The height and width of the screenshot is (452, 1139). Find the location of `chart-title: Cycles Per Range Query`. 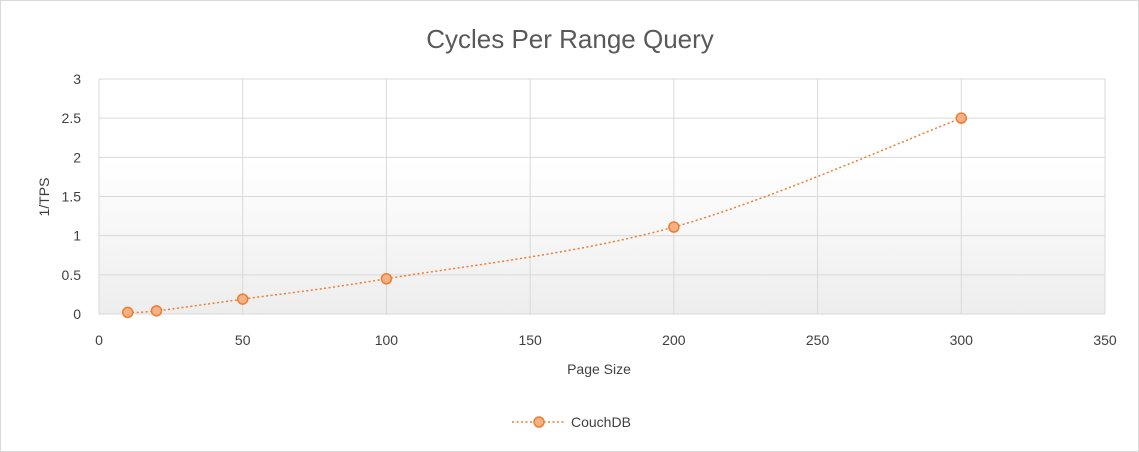

chart-title: Cycles Per Range Query is located at coordinates (570, 39).